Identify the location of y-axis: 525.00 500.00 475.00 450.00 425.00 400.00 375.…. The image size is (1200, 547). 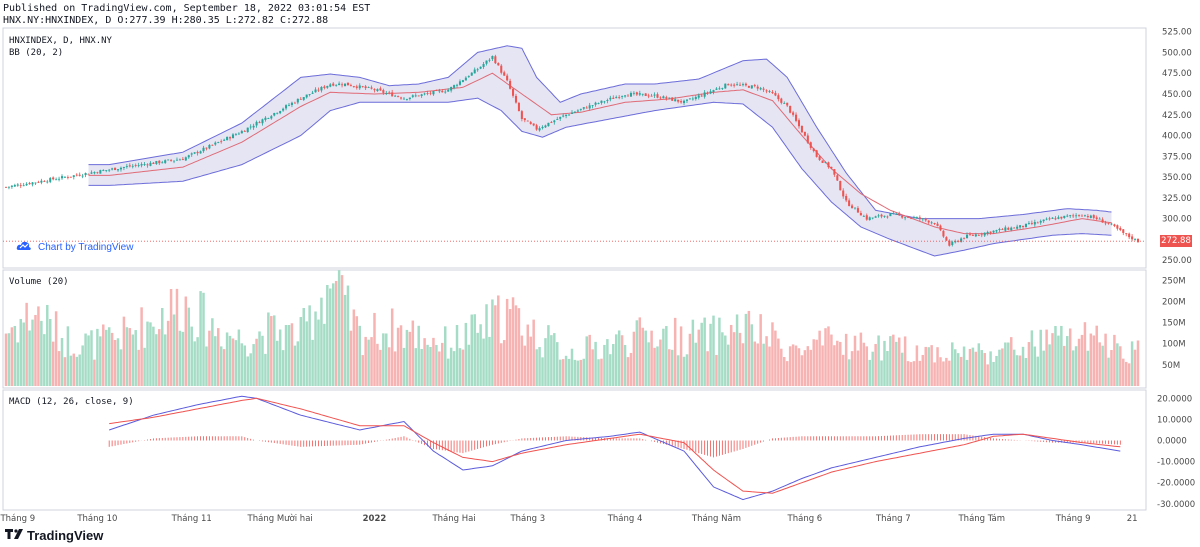
(1176, 269).